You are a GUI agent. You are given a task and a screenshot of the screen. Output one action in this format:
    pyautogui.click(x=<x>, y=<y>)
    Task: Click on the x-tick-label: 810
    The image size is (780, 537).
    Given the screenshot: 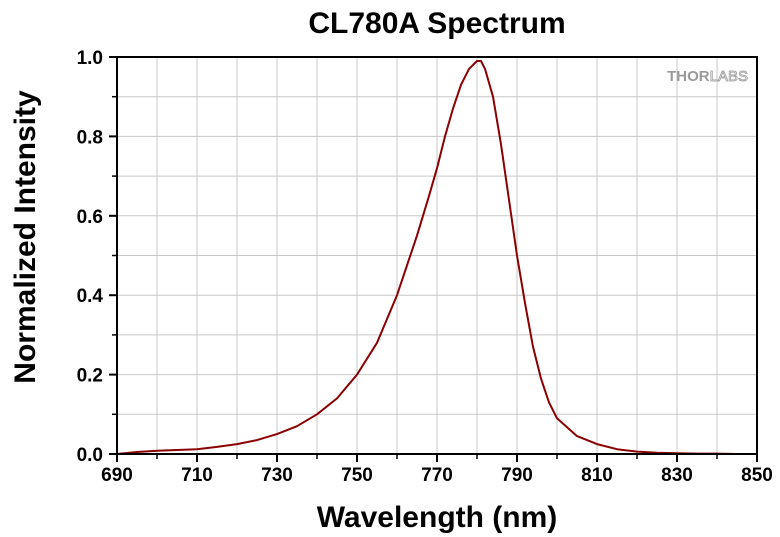 What is the action you would take?
    pyautogui.click(x=597, y=475)
    